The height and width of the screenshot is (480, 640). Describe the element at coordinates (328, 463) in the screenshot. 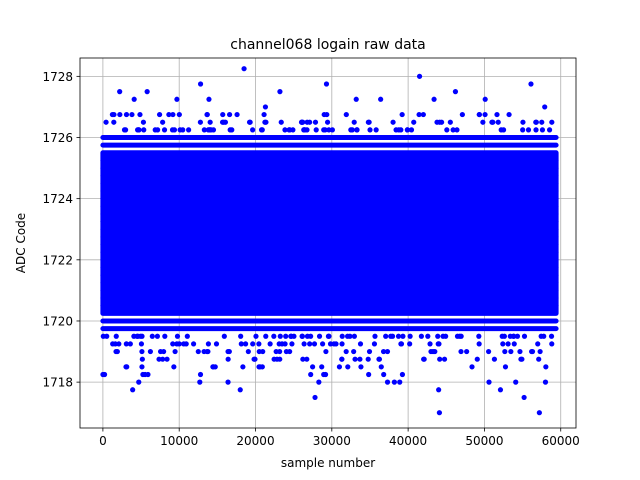

I see `x-axis-label: sample number` at that location.